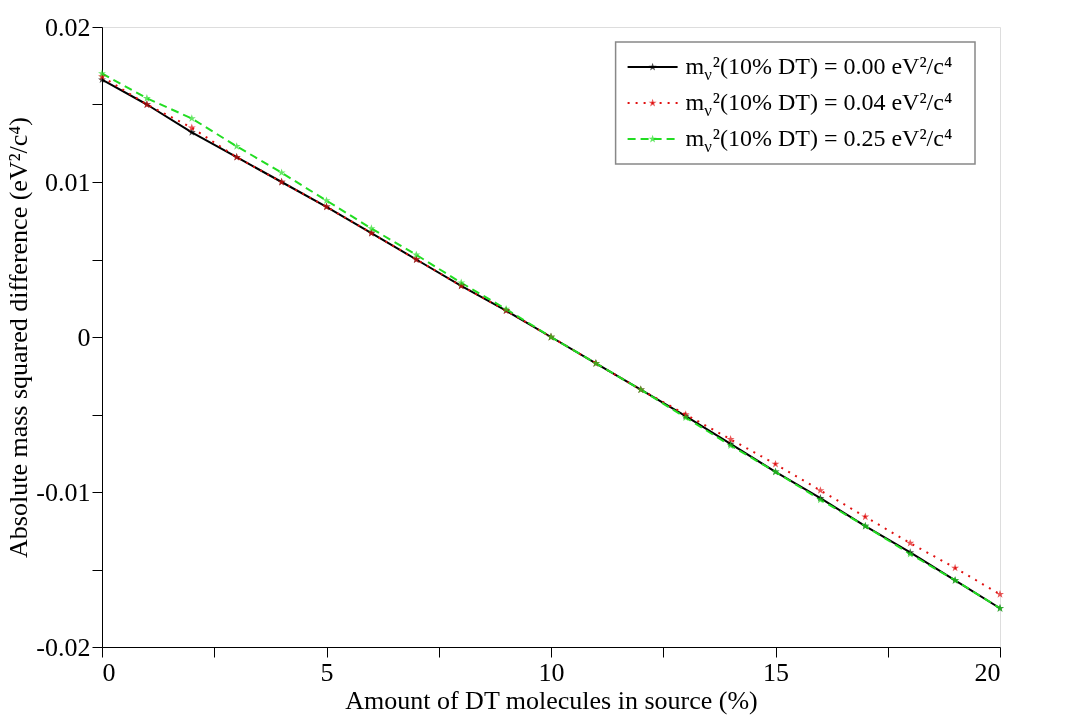  I want to click on x-tick-label: 5, so click(327, 672).